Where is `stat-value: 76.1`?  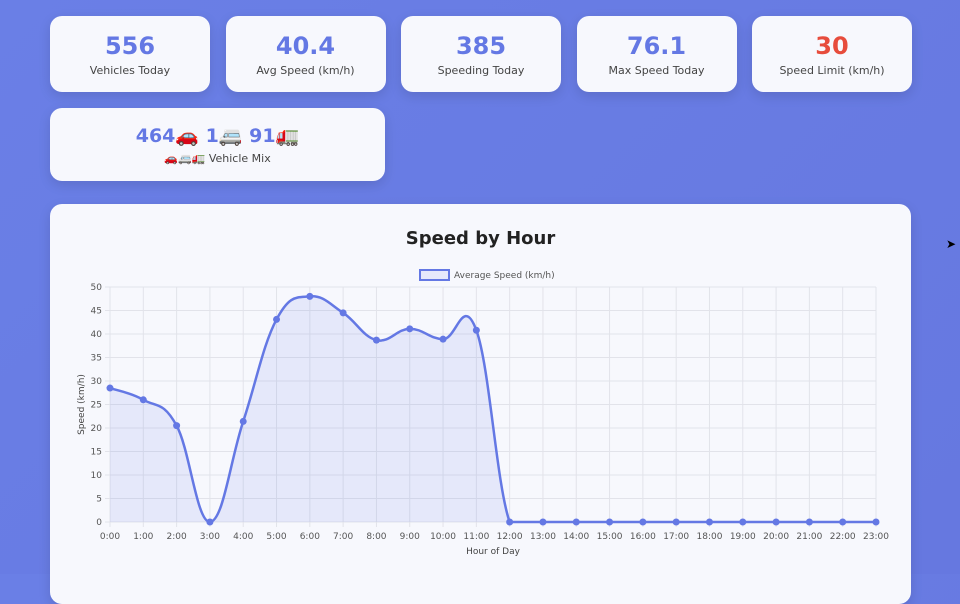 stat-value: 76.1 is located at coordinates (656, 46).